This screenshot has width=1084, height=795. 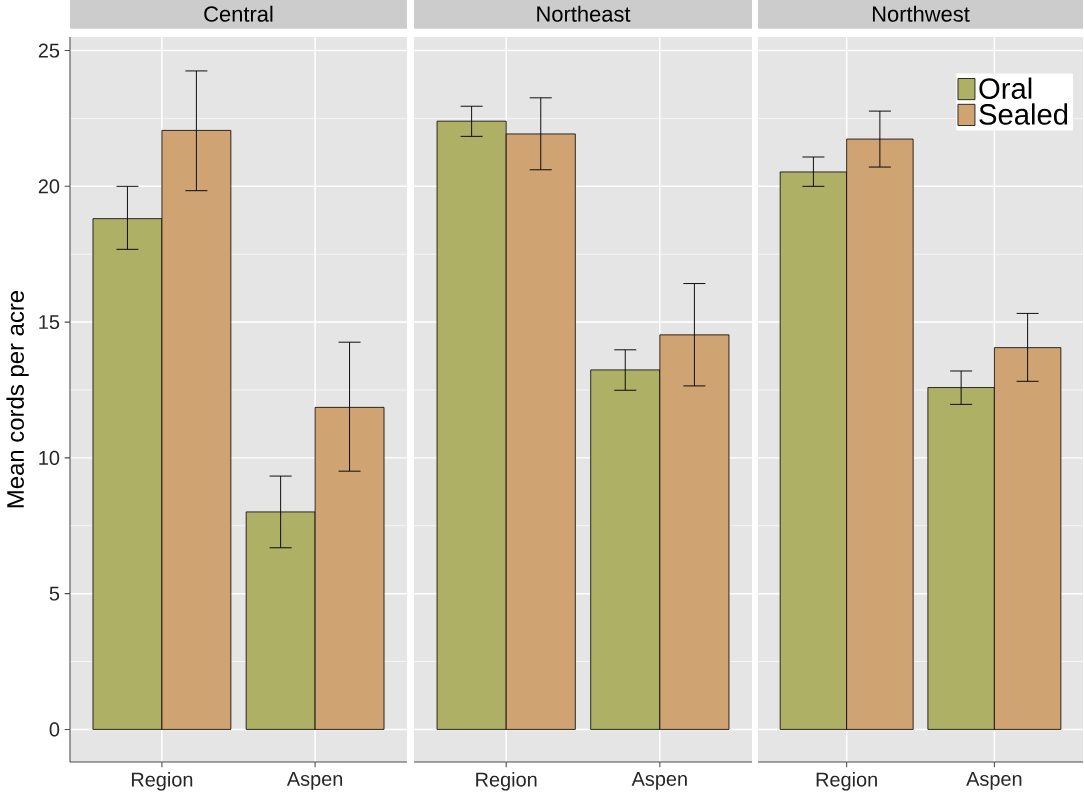 I want to click on y-tick-label: 25, so click(x=49, y=50).